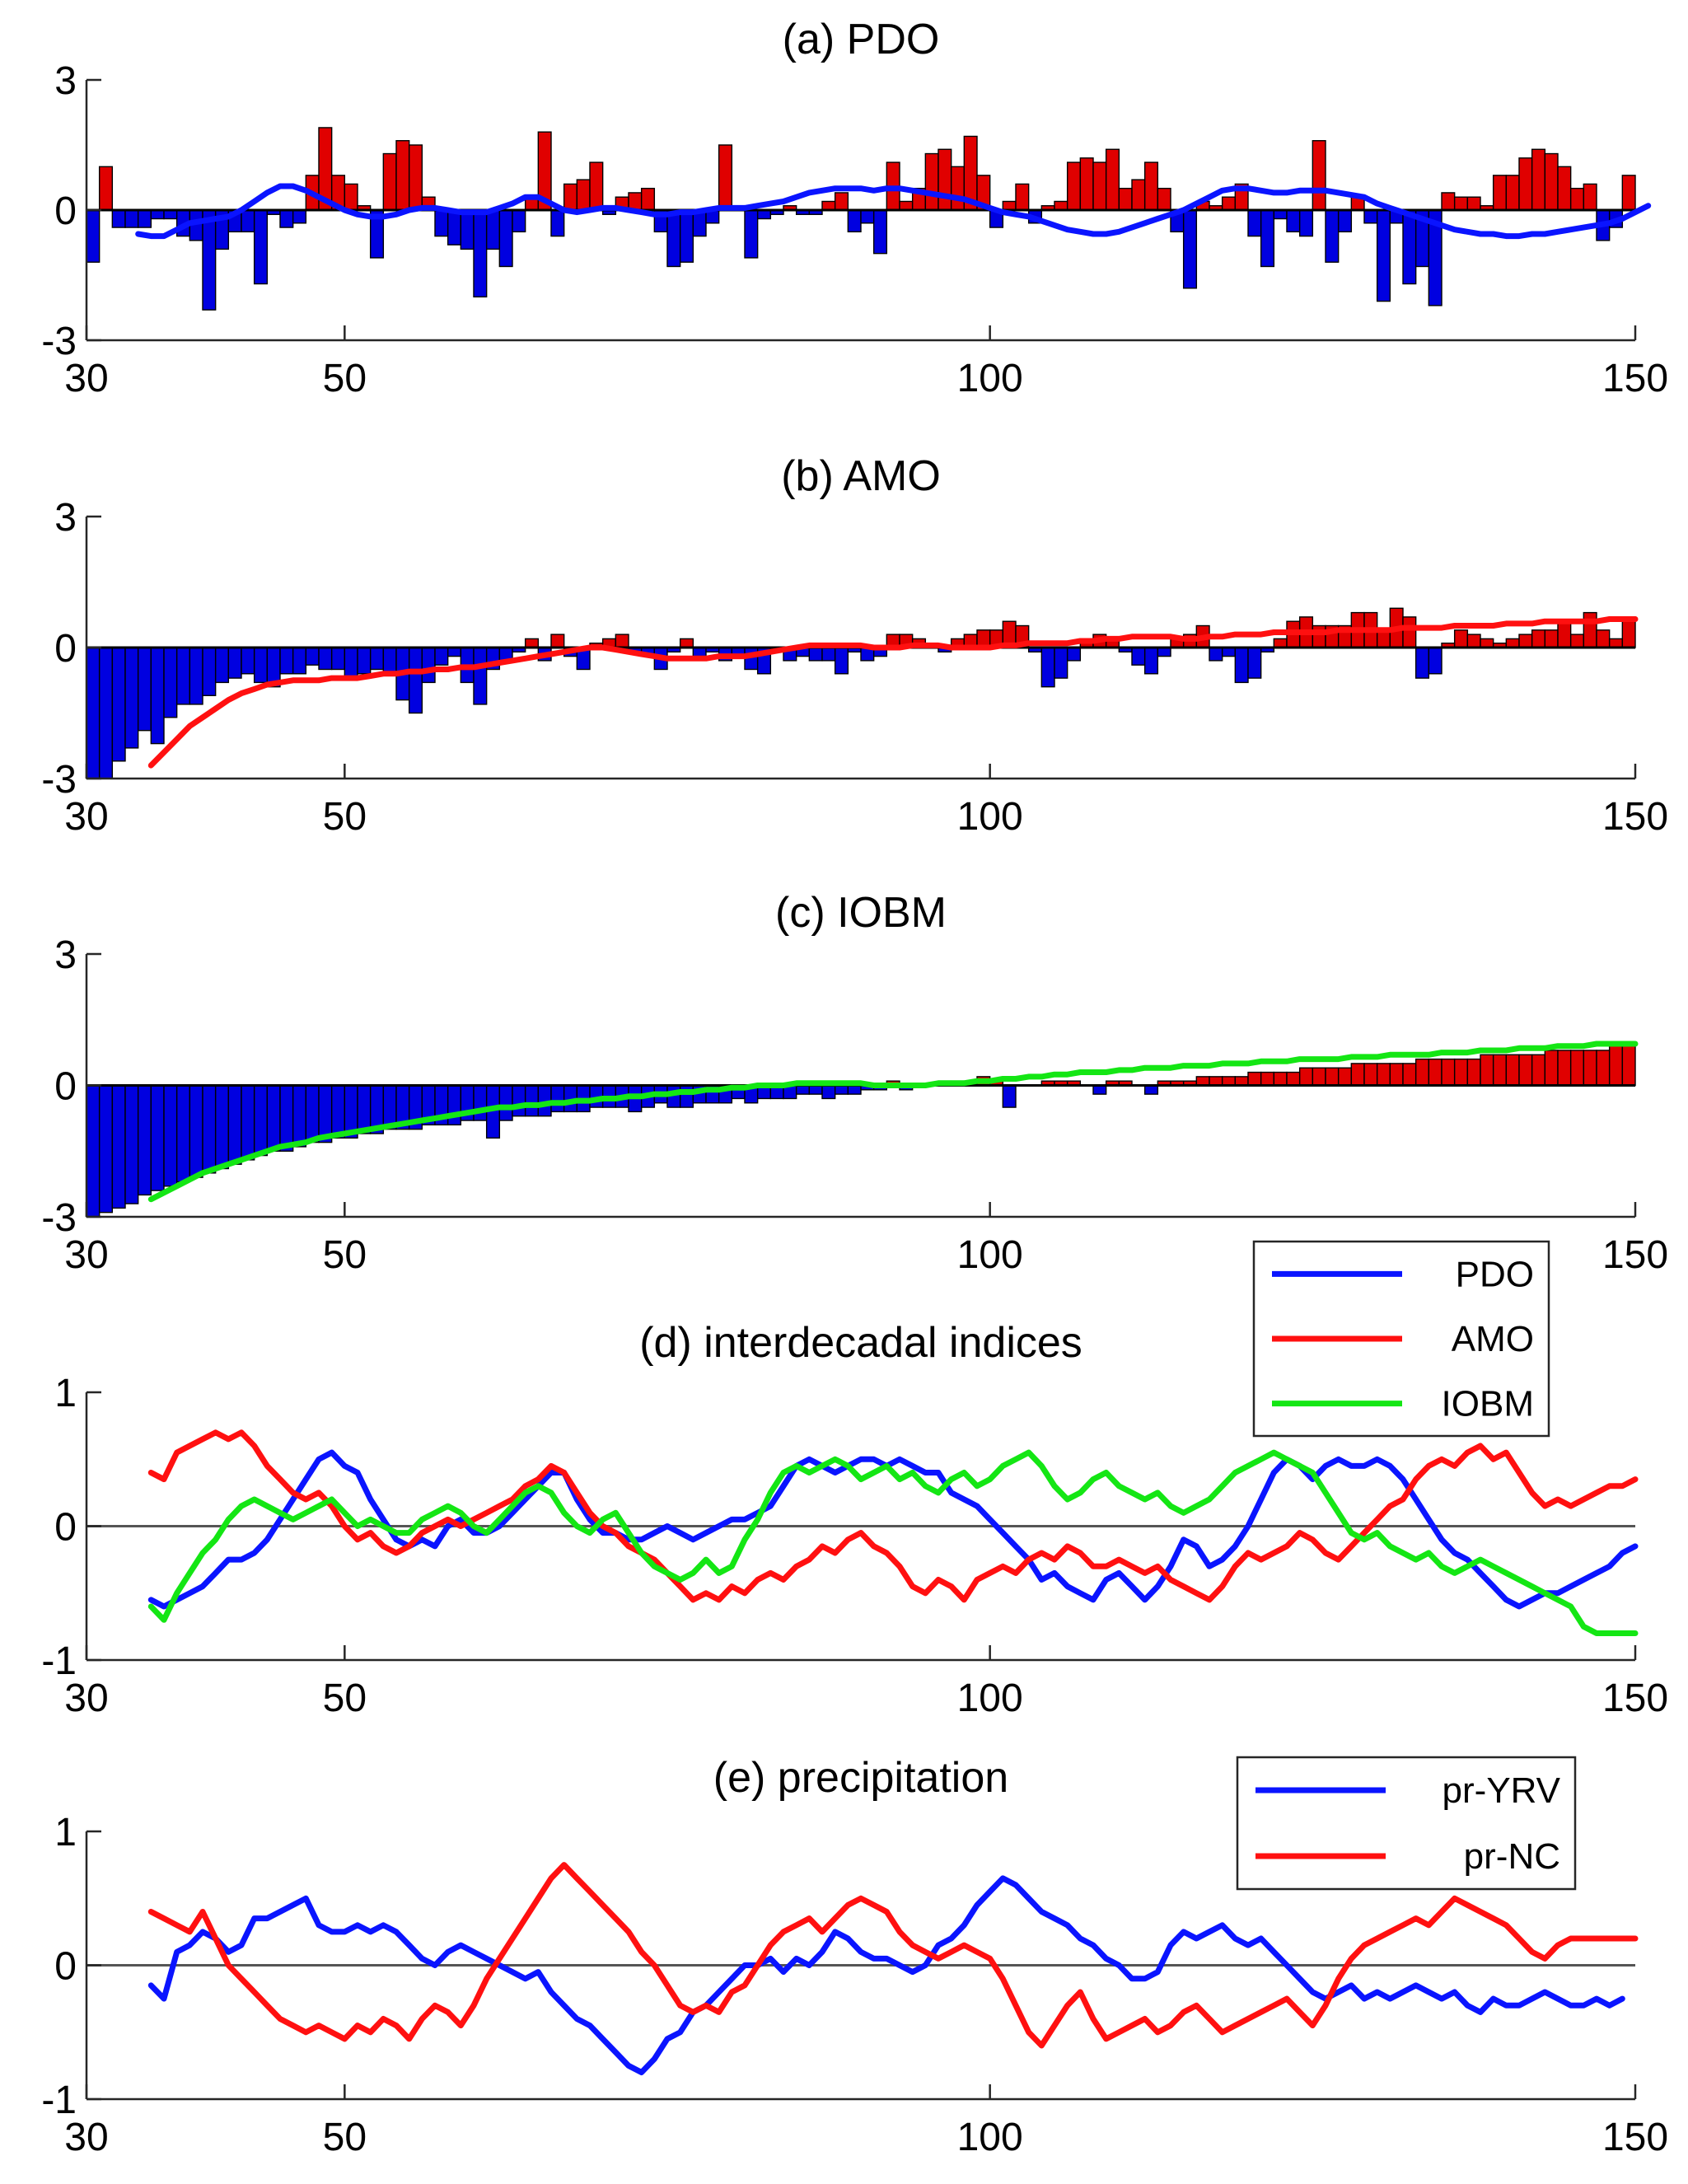 This screenshot has width=1688, height=2184. What do you see at coordinates (1401, 1339) in the screenshot?
I see `legend: PDO AMO IOBM` at bounding box center [1401, 1339].